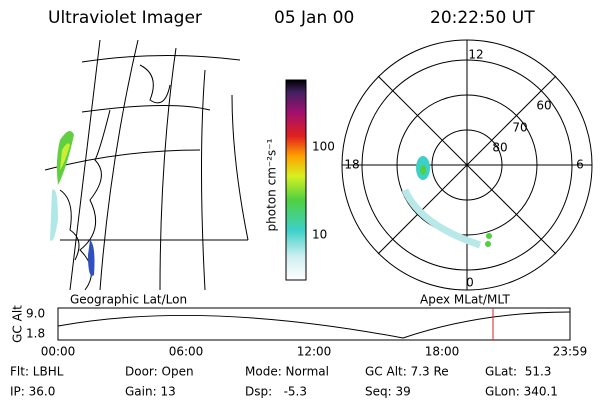  What do you see at coordinates (570, 352) in the screenshot?
I see `time-tick-label: 23:59` at bounding box center [570, 352].